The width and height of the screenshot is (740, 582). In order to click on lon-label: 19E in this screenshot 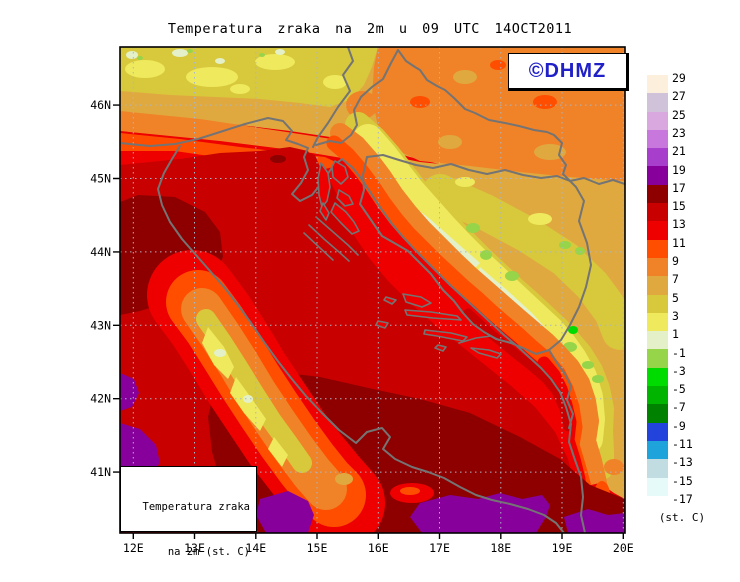, I will do `click(562, 548)`.